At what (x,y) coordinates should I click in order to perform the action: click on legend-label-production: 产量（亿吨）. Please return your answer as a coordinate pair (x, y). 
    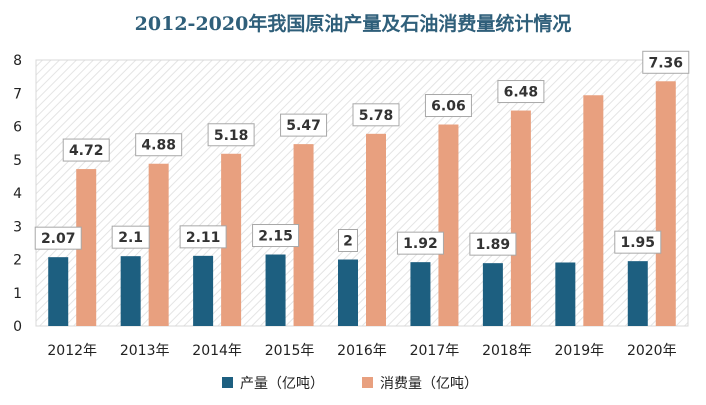
    Looking at the image, I should click on (282, 384).